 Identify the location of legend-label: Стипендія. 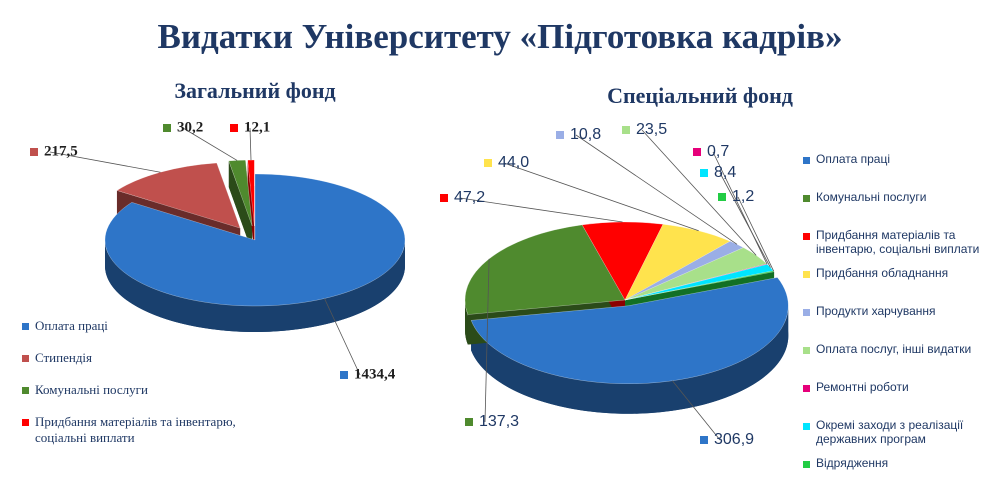
(64, 357).